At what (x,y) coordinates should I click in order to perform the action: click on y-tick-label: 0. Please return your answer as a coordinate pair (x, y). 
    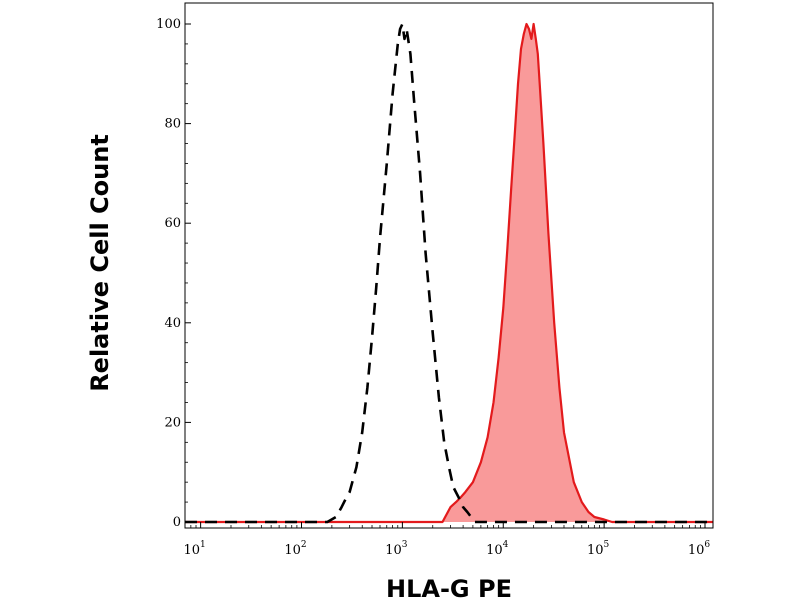
    Looking at the image, I should click on (177, 522).